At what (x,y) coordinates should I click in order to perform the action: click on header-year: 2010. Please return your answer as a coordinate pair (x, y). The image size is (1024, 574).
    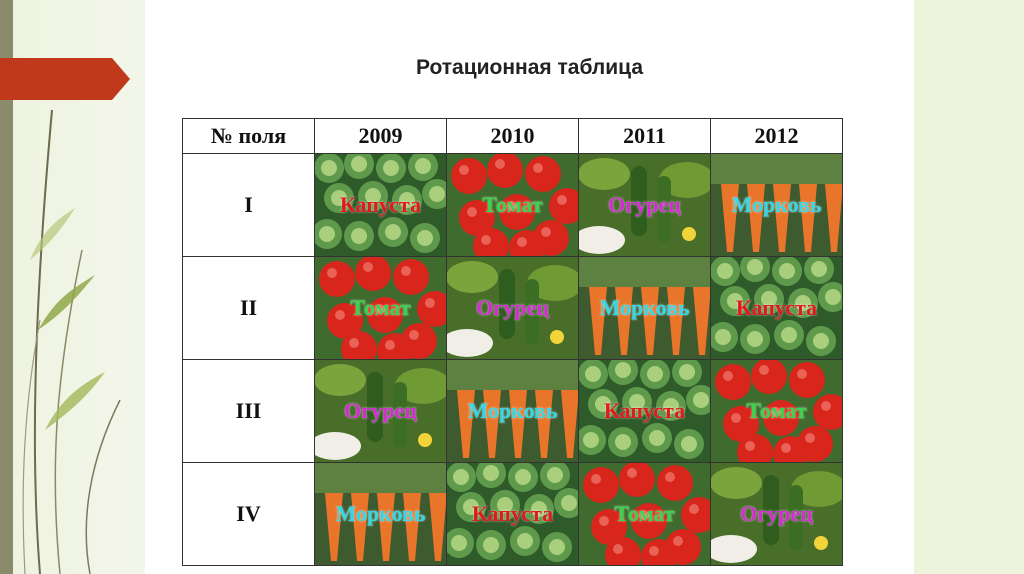
    Looking at the image, I should click on (512, 136).